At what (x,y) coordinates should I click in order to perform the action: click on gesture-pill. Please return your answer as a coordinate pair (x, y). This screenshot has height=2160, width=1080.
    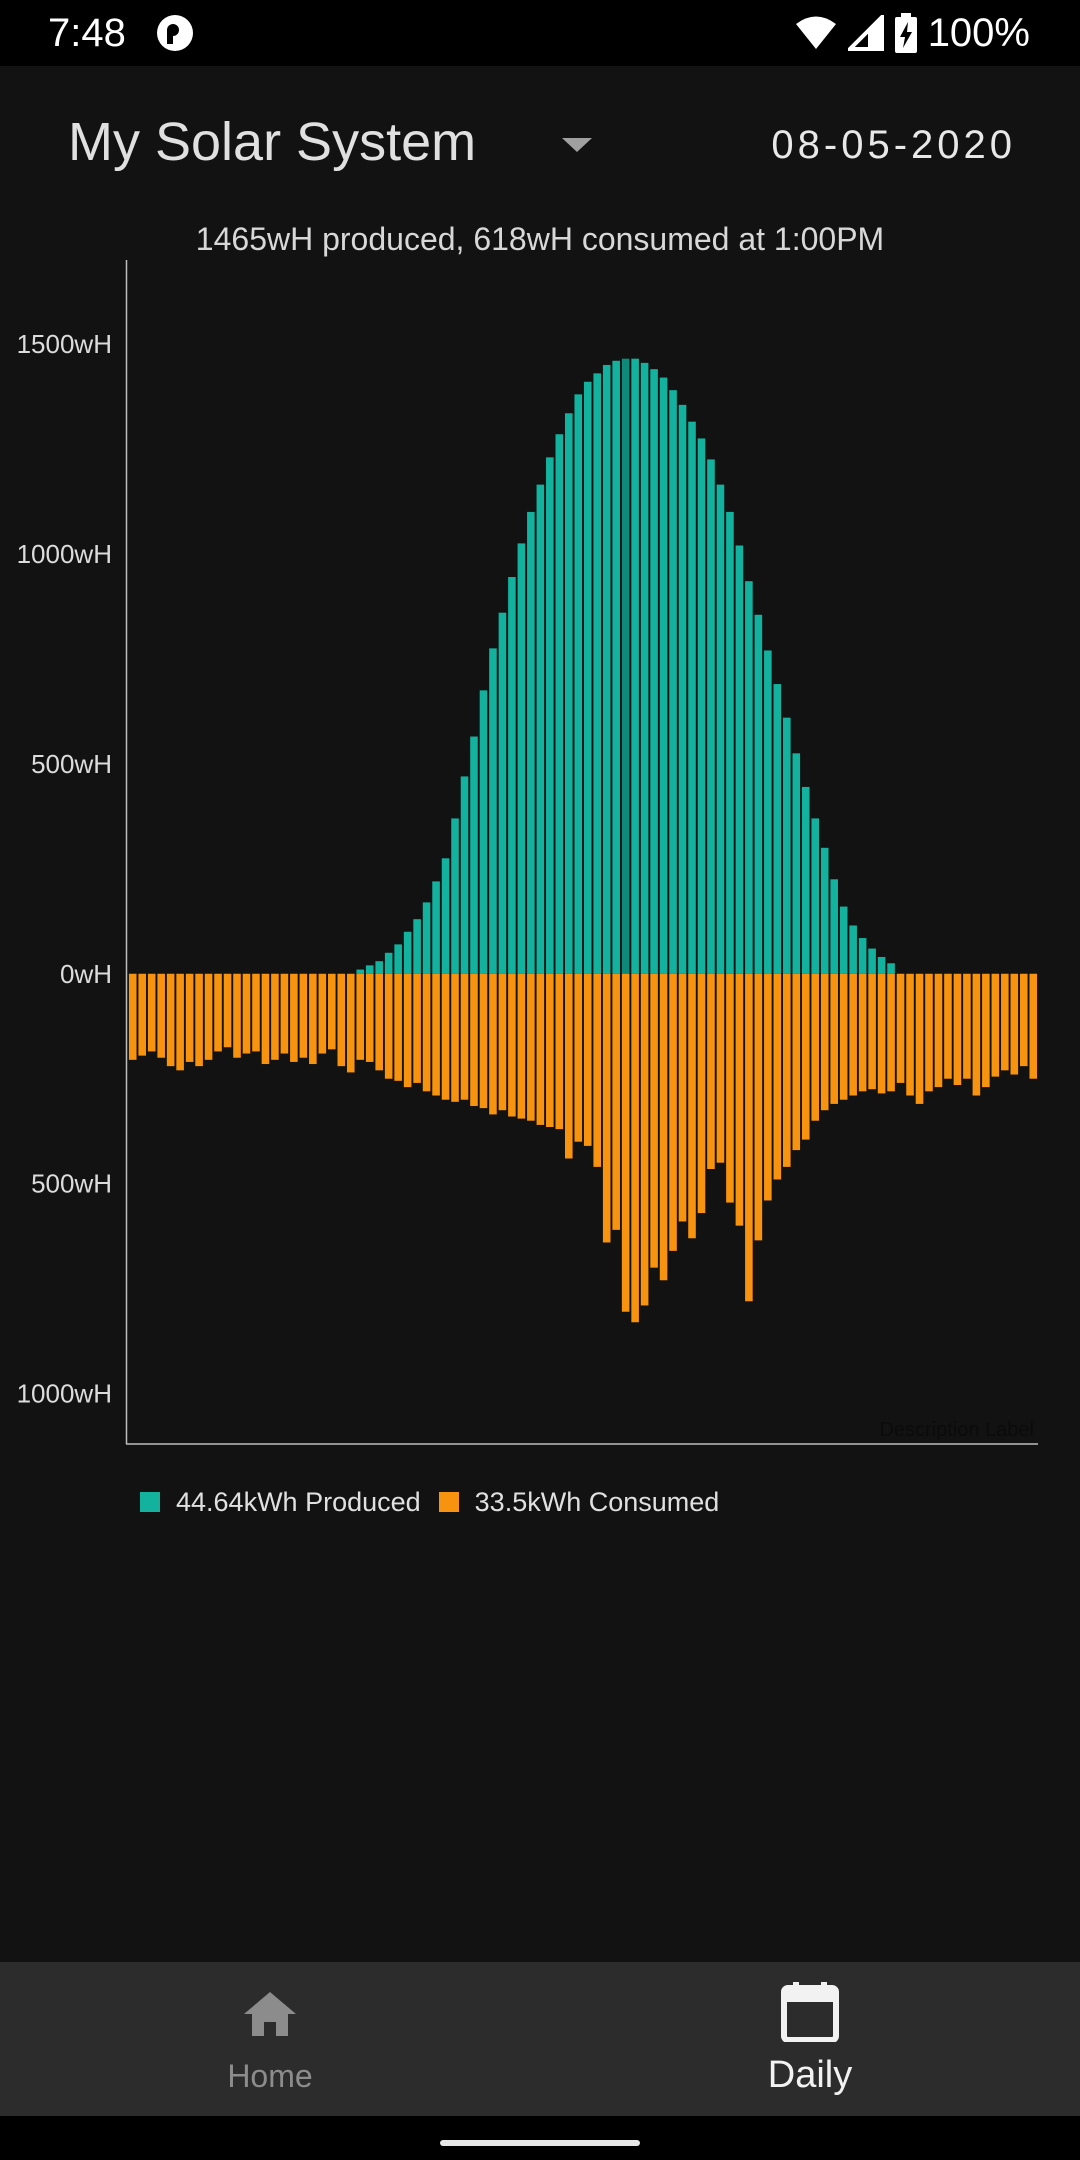
    Looking at the image, I should click on (540, 2143).